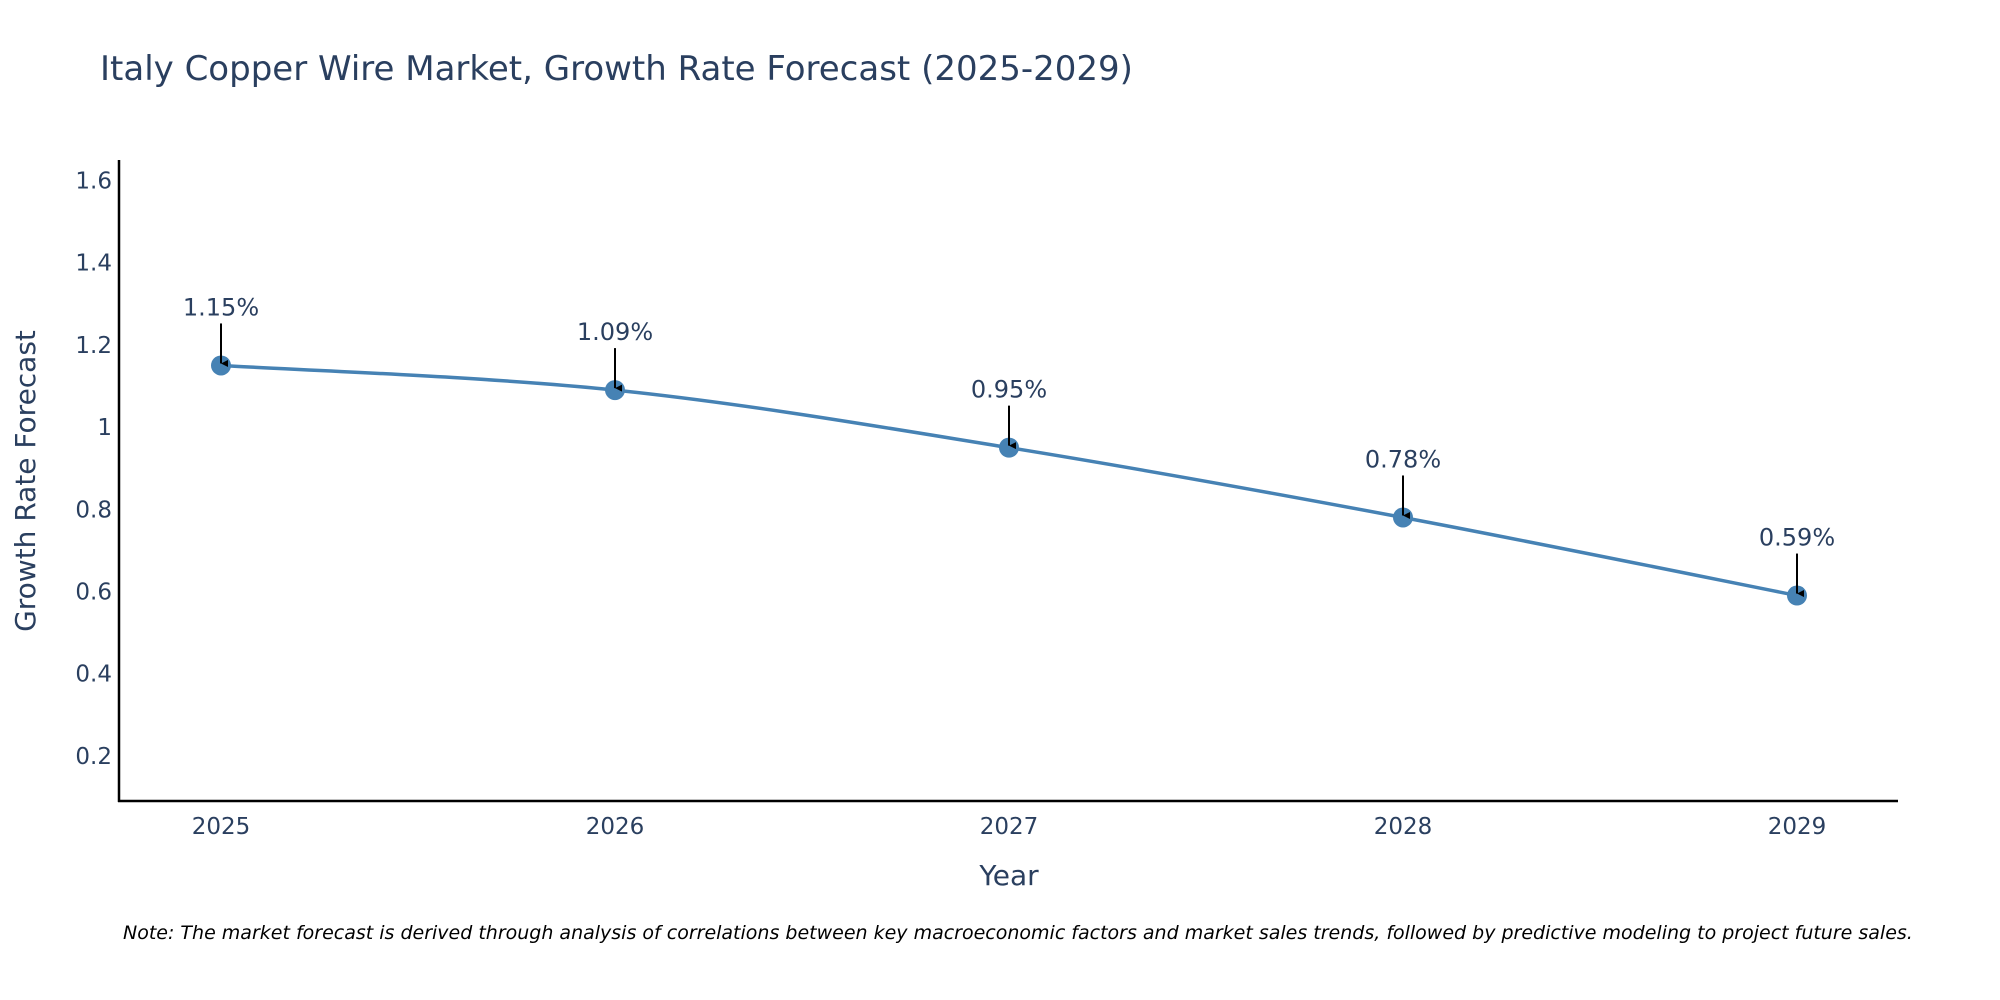 This screenshot has height=1000, width=2000. Describe the element at coordinates (93, 469) in the screenshot. I see `y-axis-ticks: 0.2 0.4 0.6 0.8 1 1.2 1.4 1.6` at that location.